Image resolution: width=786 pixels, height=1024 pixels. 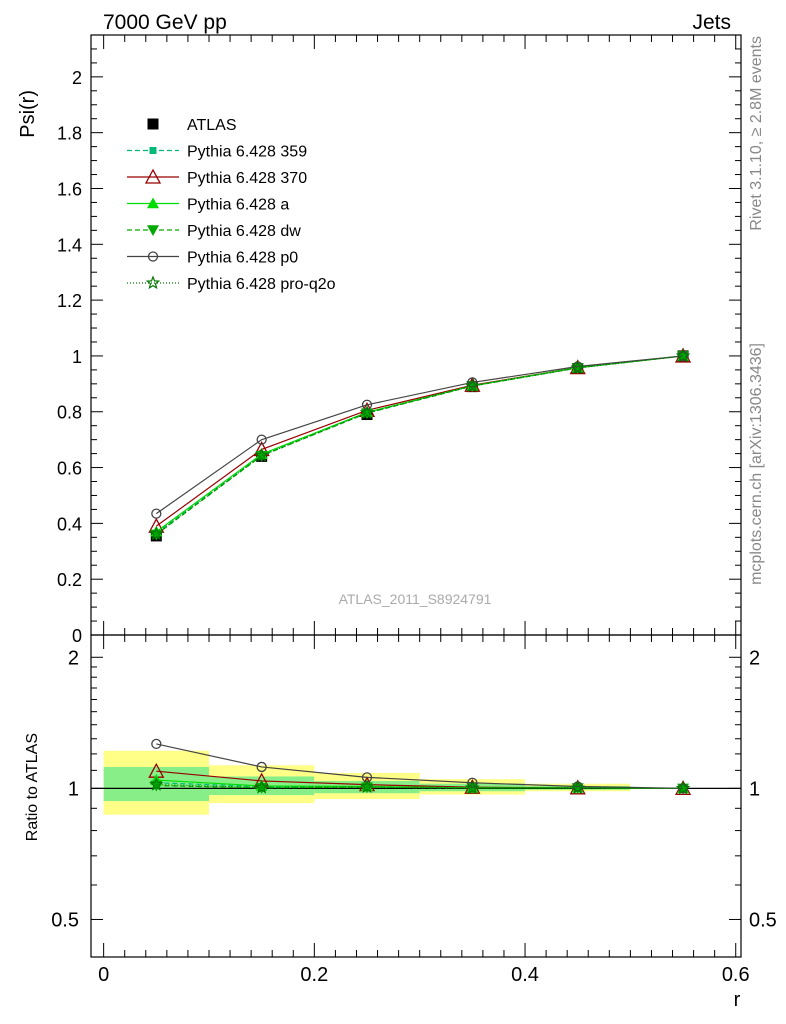 What do you see at coordinates (247, 178) in the screenshot?
I see `legend-label: Pythia 6.428 370` at bounding box center [247, 178].